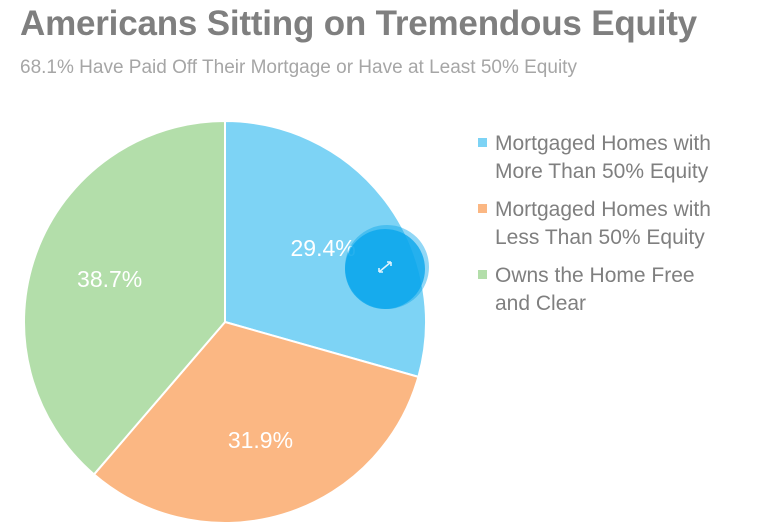  I want to click on legend-label: Owns the Home Free and Clear, so click(595, 289).